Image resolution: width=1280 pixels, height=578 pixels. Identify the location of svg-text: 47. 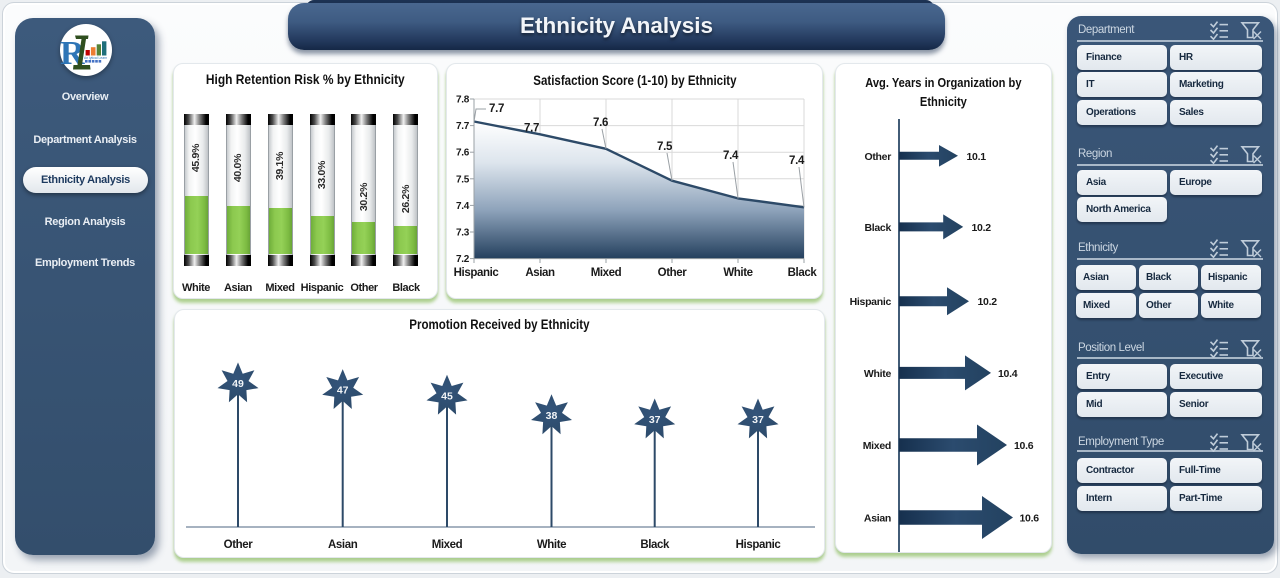
(343, 391).